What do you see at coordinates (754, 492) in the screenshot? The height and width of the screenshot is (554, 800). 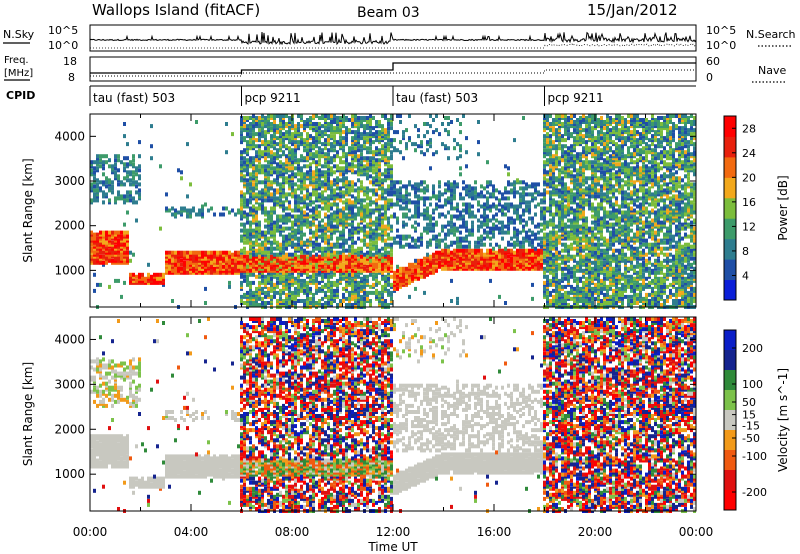 I see `colorbar-tick-label: -200` at bounding box center [754, 492].